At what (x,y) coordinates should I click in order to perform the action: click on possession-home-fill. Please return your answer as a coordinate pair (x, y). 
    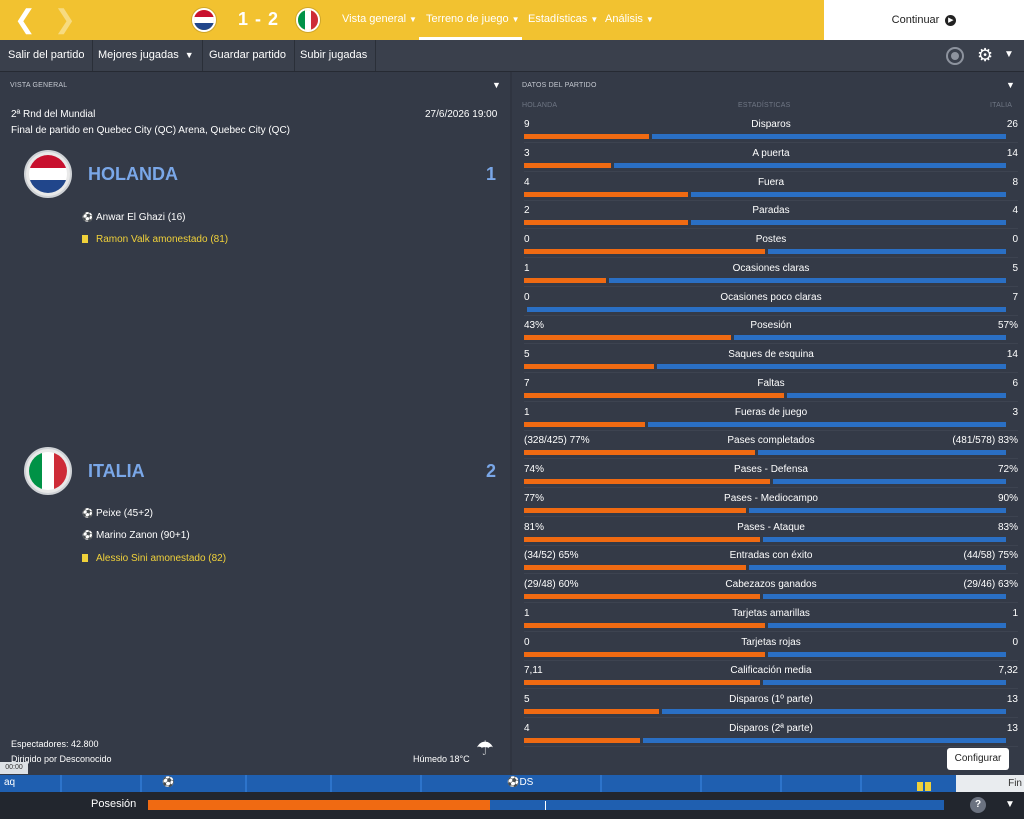
    Looking at the image, I should click on (319, 805).